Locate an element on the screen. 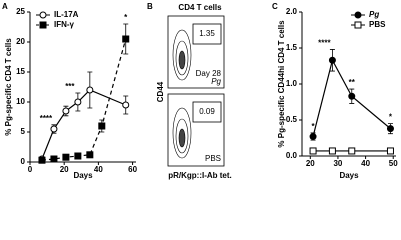 Image resolution: width=401 pixels, height=240 pixels. y-tick-label: 1.5 is located at coordinates (292, 47).